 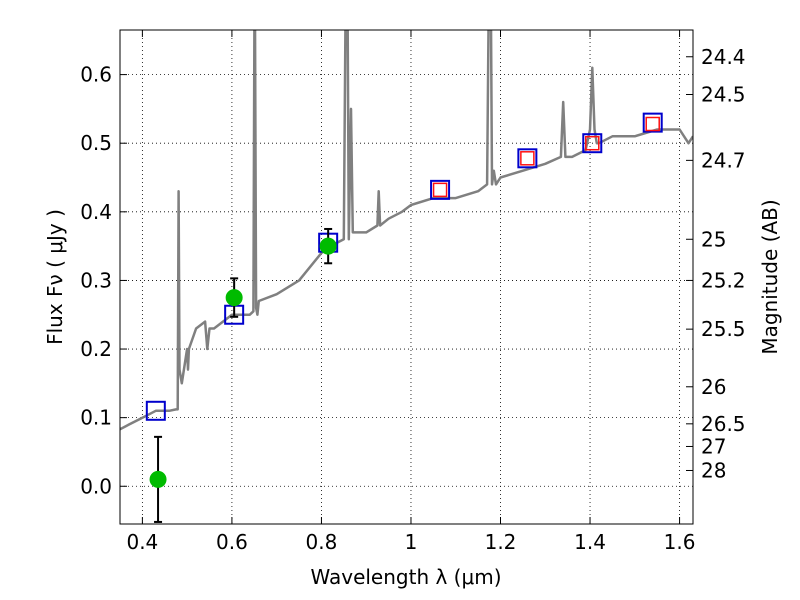 I want to click on mag-tick-label: 27, so click(x=713, y=446).